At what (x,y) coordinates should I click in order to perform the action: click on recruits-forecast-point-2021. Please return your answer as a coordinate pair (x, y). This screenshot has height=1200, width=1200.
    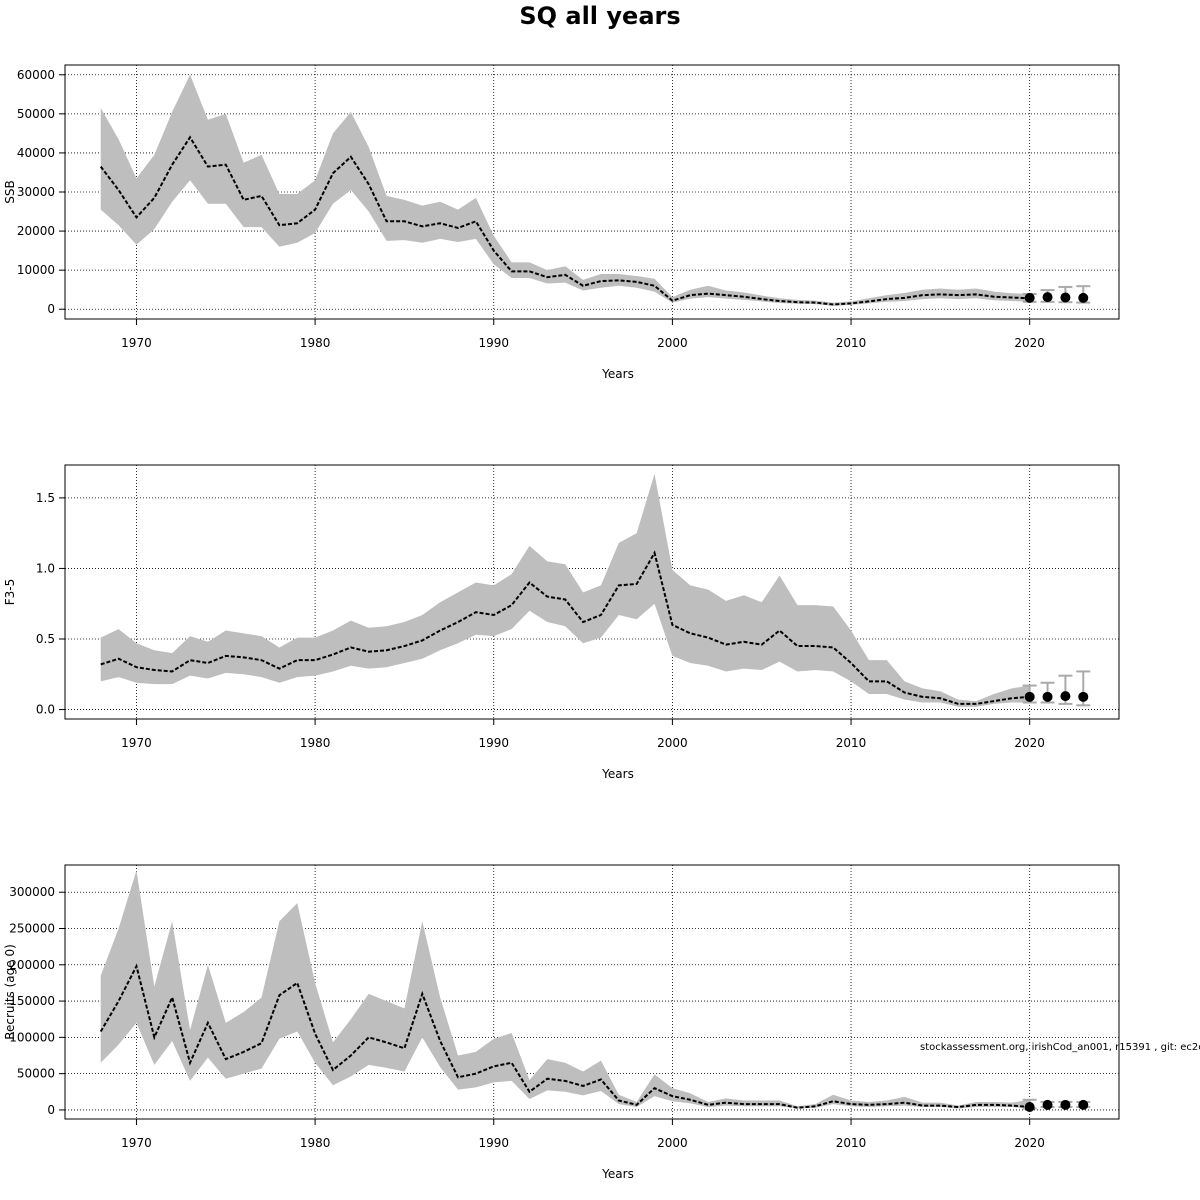
    Looking at the image, I should click on (1047, 1104).